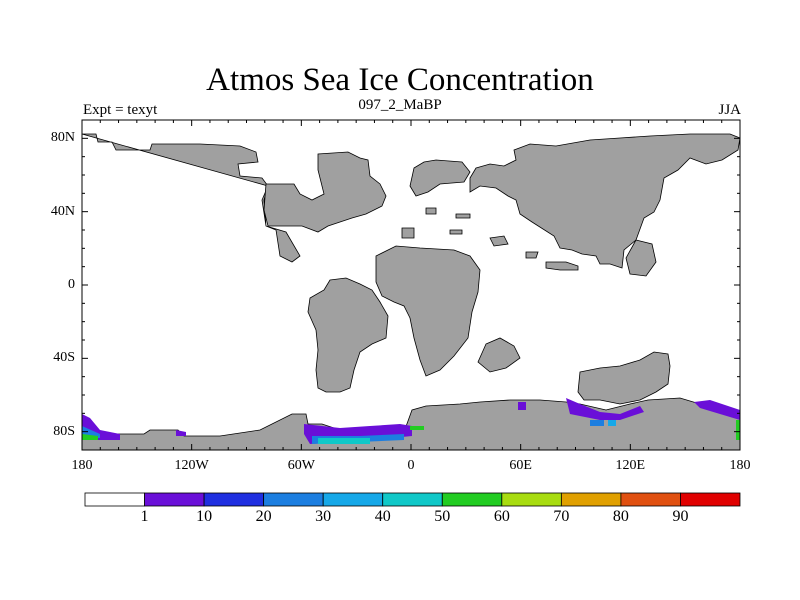 The image size is (800, 600). I want to click on experiment-label: Expt = texyt, so click(120, 110).